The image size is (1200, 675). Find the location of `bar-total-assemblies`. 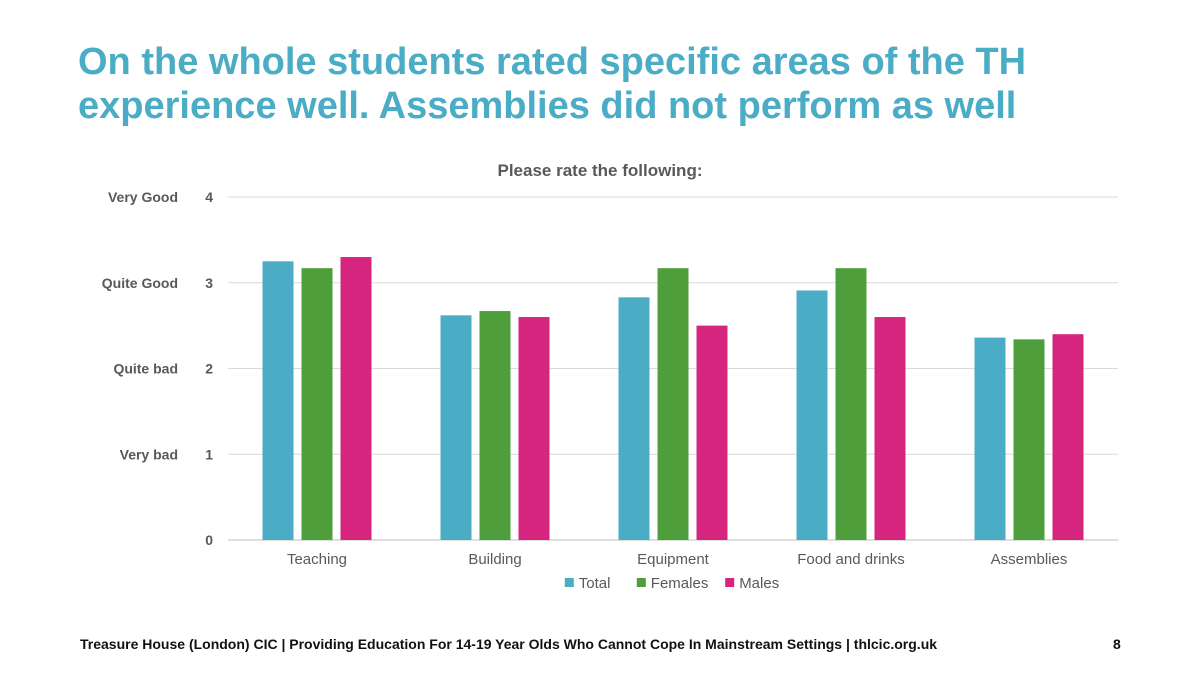

bar-total-assemblies is located at coordinates (990, 438).